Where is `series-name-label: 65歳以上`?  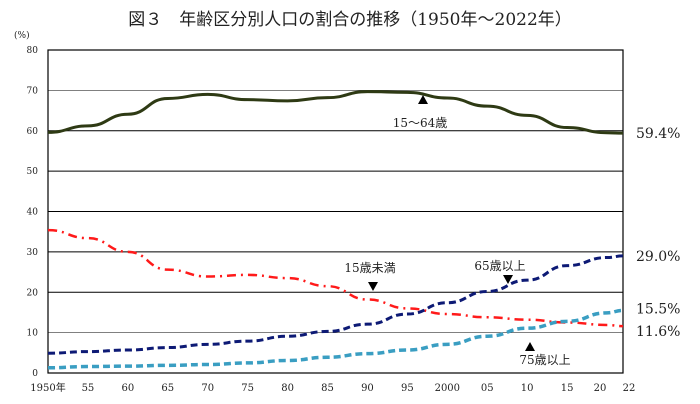
series-name-label: 65歳以上 is located at coordinates (499, 266).